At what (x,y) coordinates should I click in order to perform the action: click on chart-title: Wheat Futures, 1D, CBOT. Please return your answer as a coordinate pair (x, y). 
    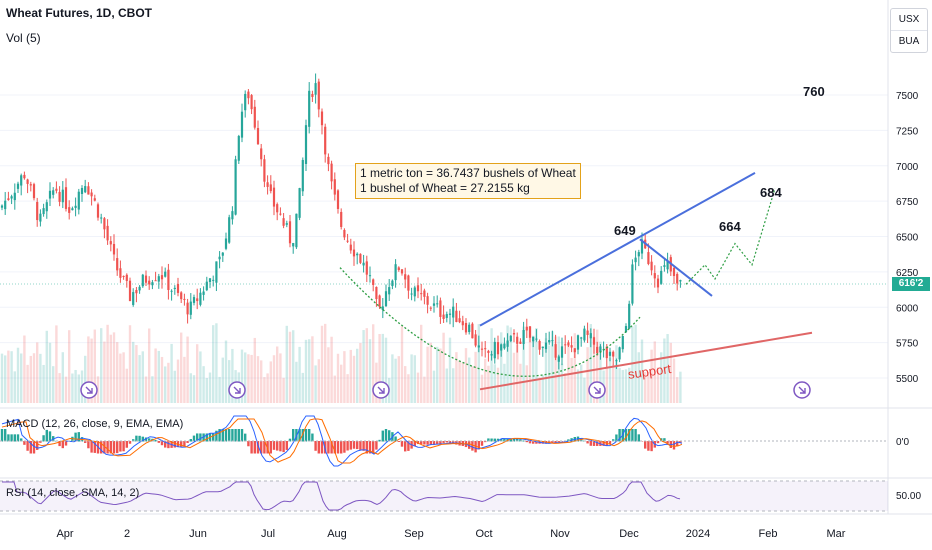
    Looking at the image, I should click on (79, 13).